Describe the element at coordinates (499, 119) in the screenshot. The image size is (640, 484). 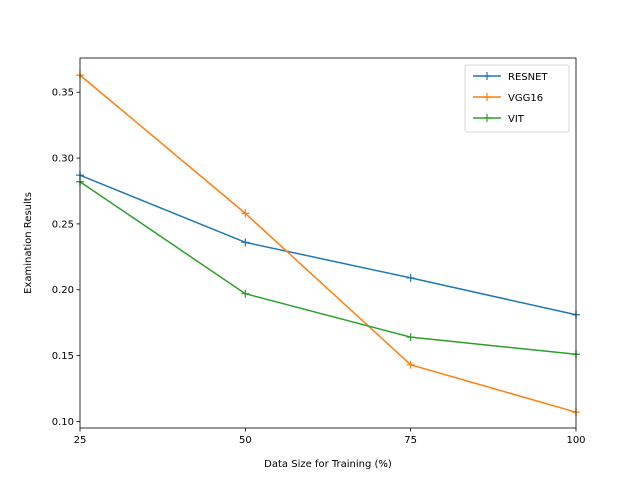
I see `legend-item-vit: VIT` at that location.